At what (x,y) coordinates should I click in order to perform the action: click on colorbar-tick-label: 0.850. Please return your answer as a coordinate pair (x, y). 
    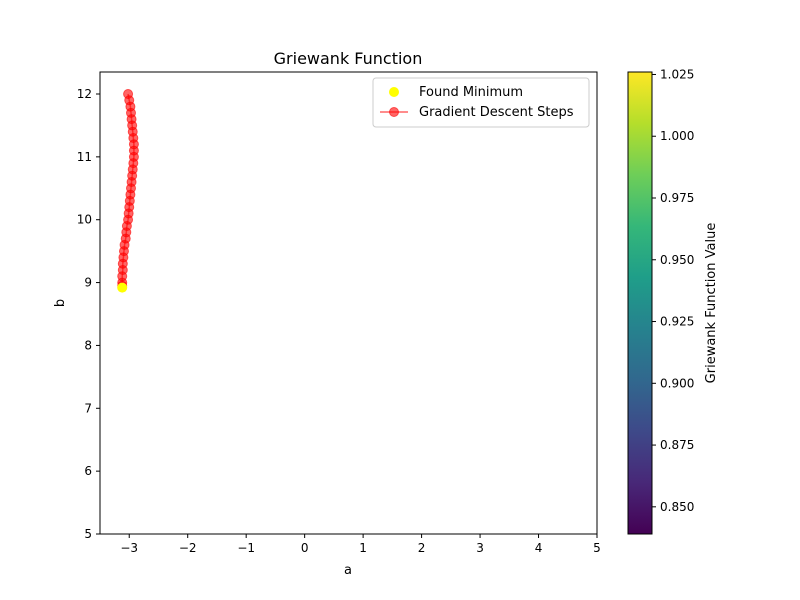
    Looking at the image, I should click on (677, 507).